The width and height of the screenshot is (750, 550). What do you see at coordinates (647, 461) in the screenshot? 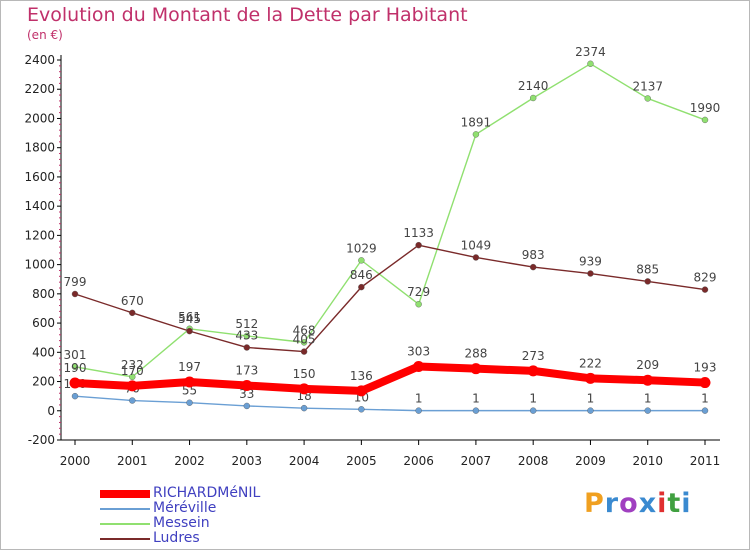
I see `x-tick-label: 2010` at bounding box center [647, 461].